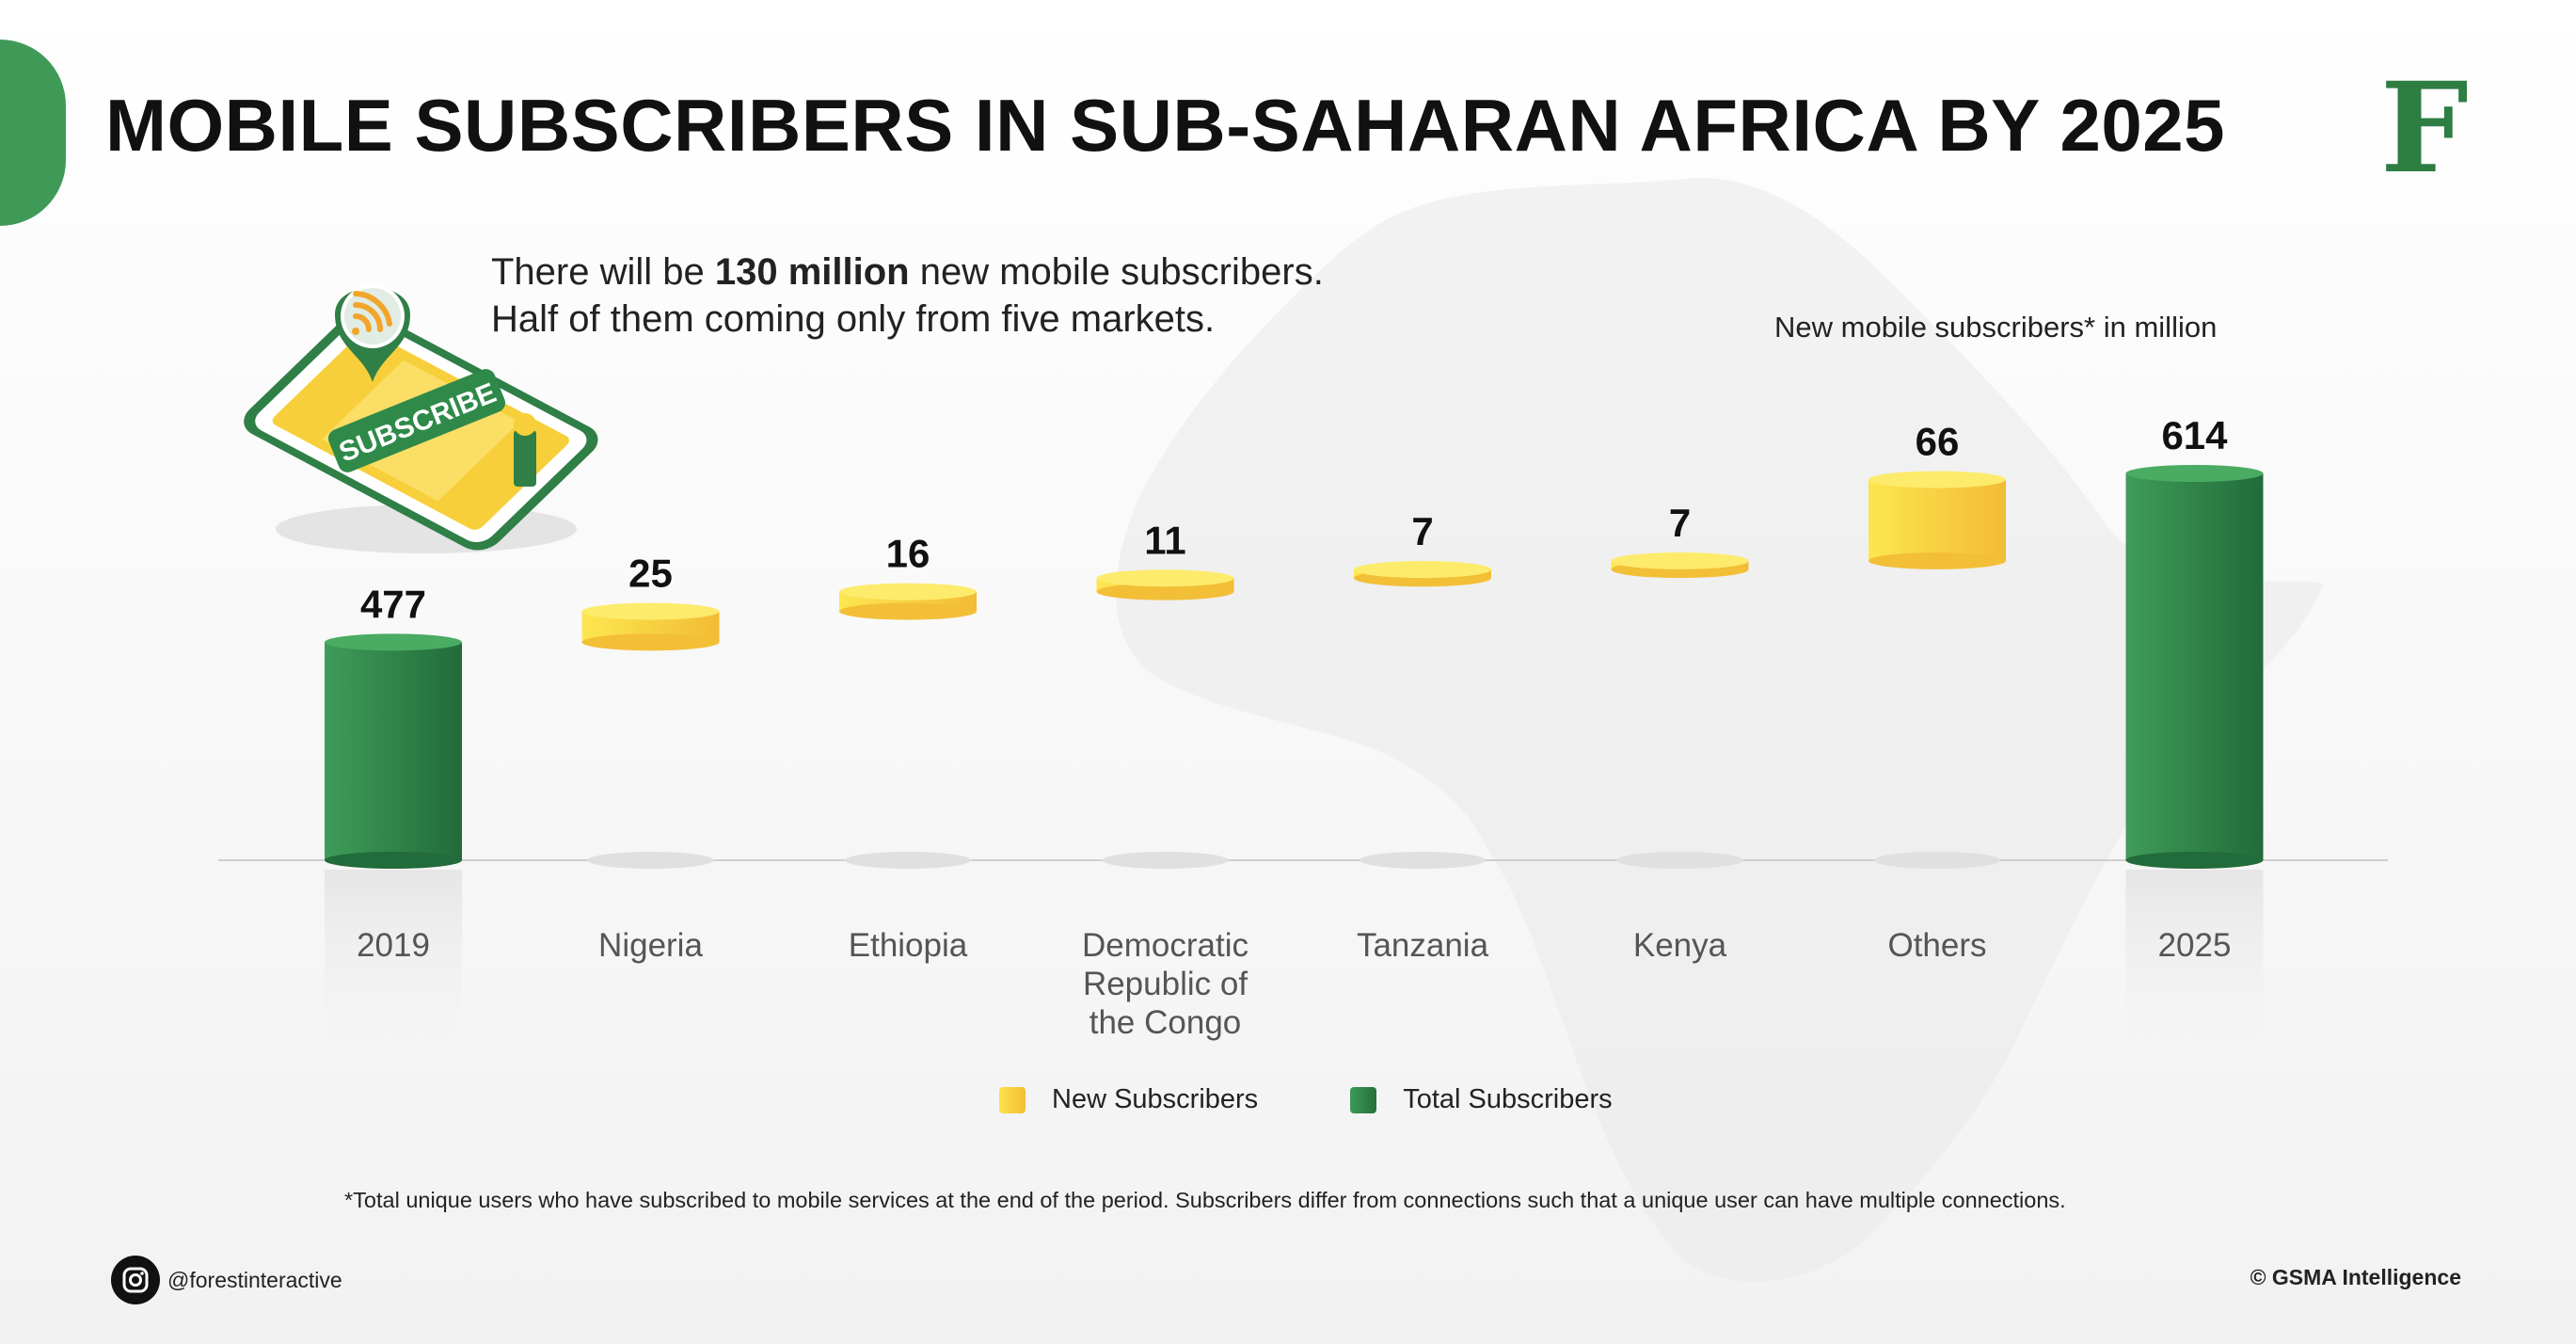  I want to click on category-label: Tanzania, so click(1423, 945).